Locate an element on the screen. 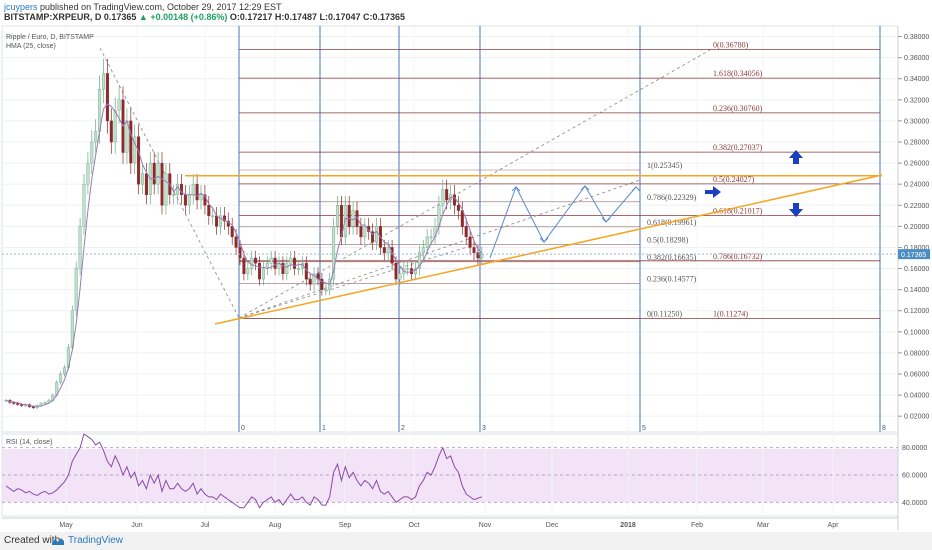 The width and height of the screenshot is (932, 550). y-tick-label: 0.24000 is located at coordinates (916, 185).